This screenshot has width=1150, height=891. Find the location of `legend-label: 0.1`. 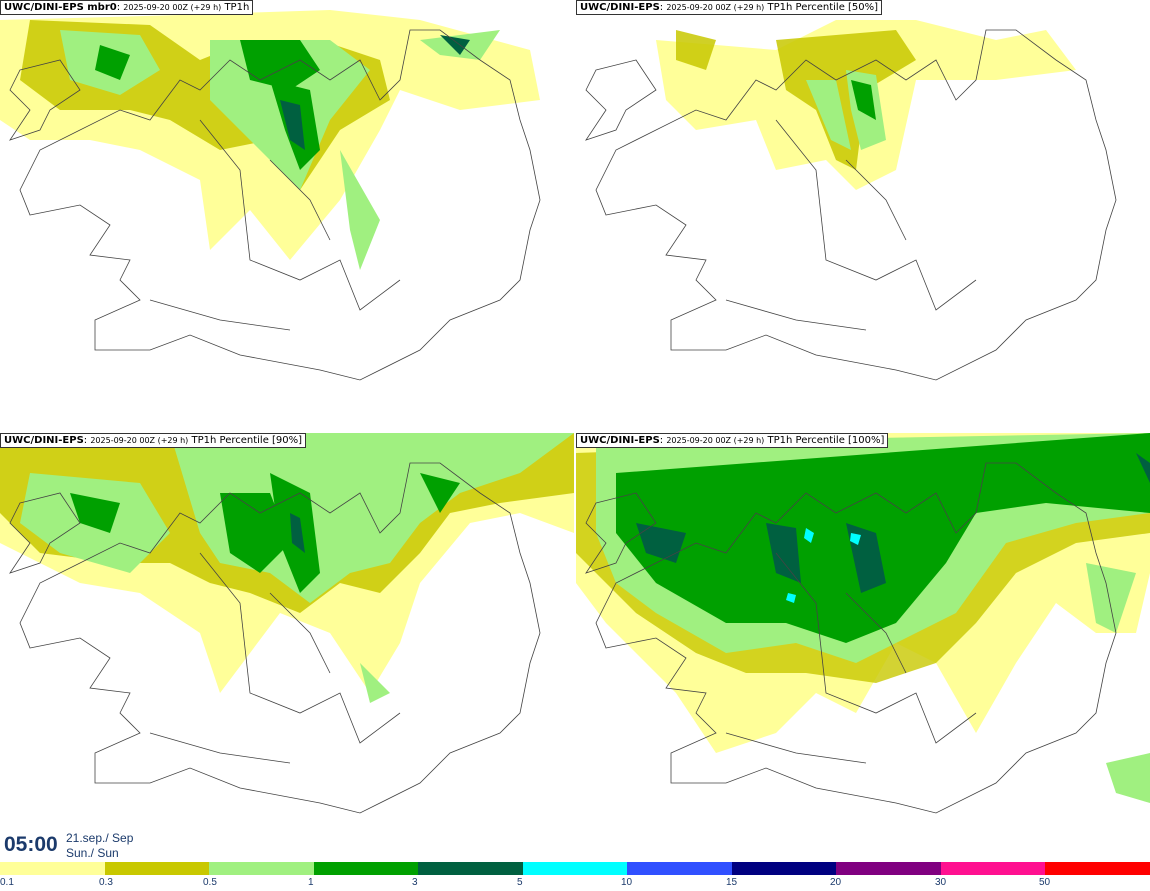

legend-label: 0.1 is located at coordinates (7, 882).